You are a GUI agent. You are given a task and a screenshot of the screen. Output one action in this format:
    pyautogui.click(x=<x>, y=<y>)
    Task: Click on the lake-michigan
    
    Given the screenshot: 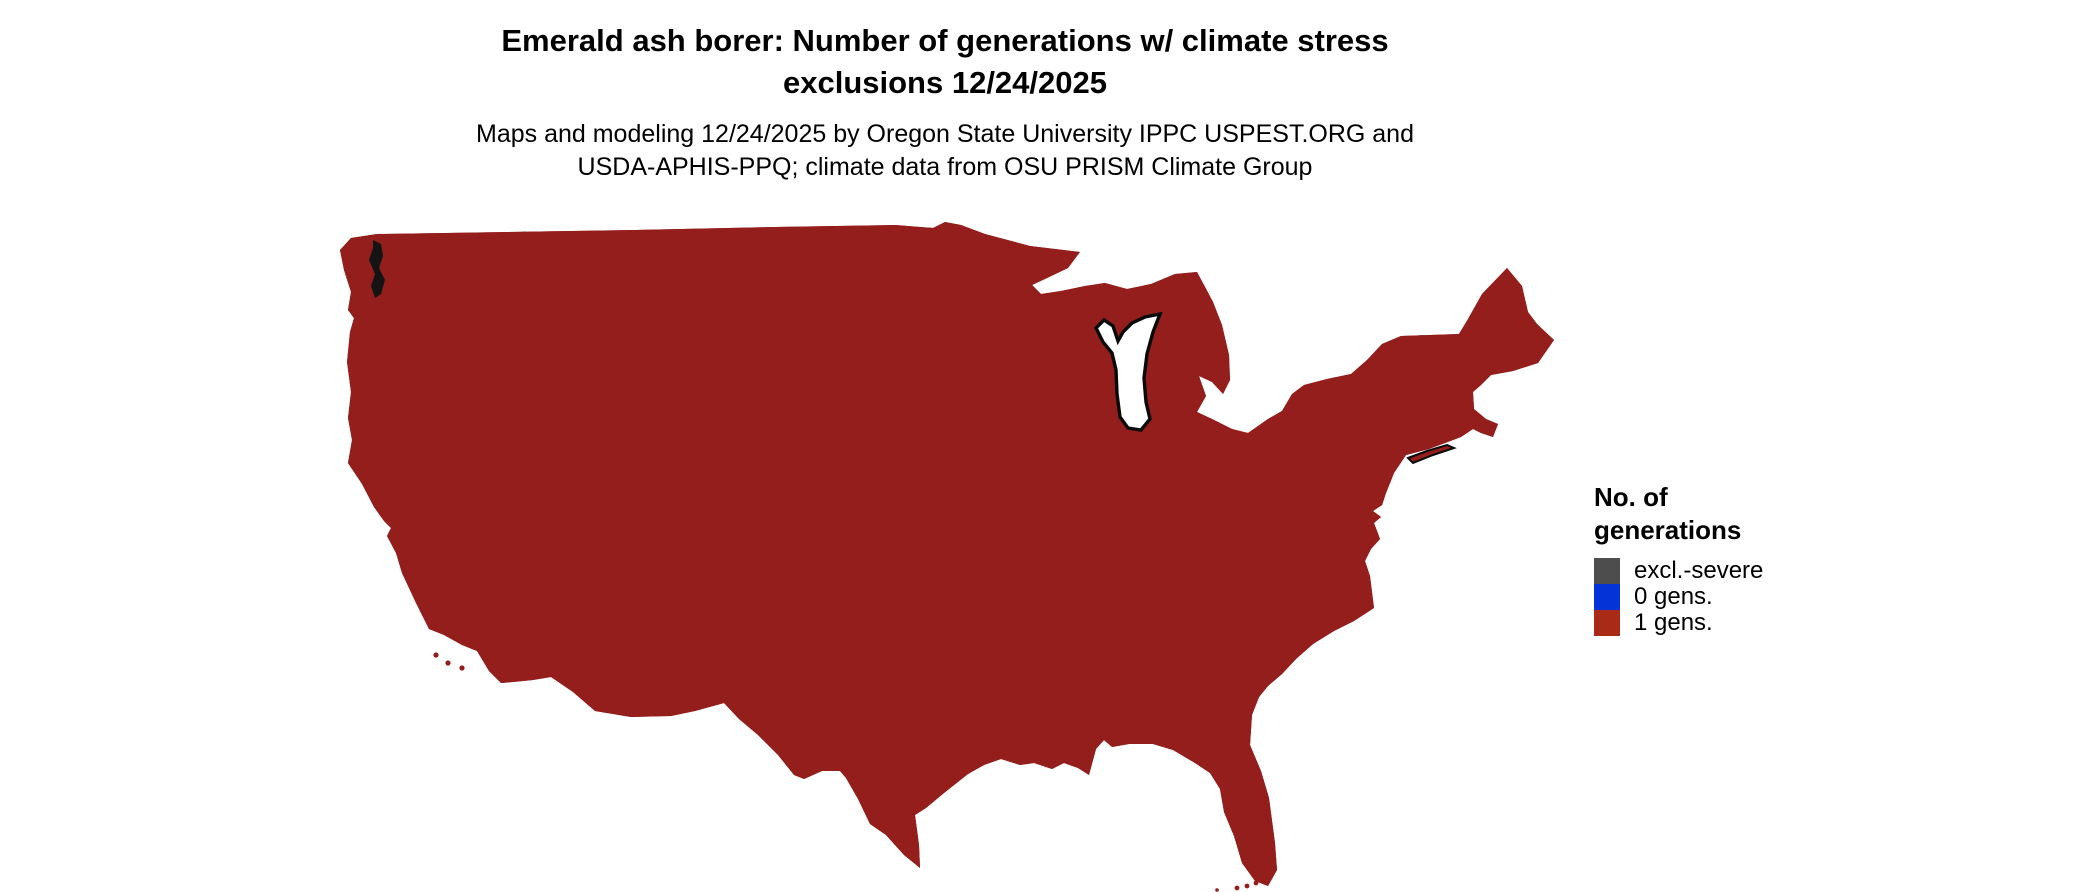 What is the action you would take?
    pyautogui.click(x=1128, y=371)
    